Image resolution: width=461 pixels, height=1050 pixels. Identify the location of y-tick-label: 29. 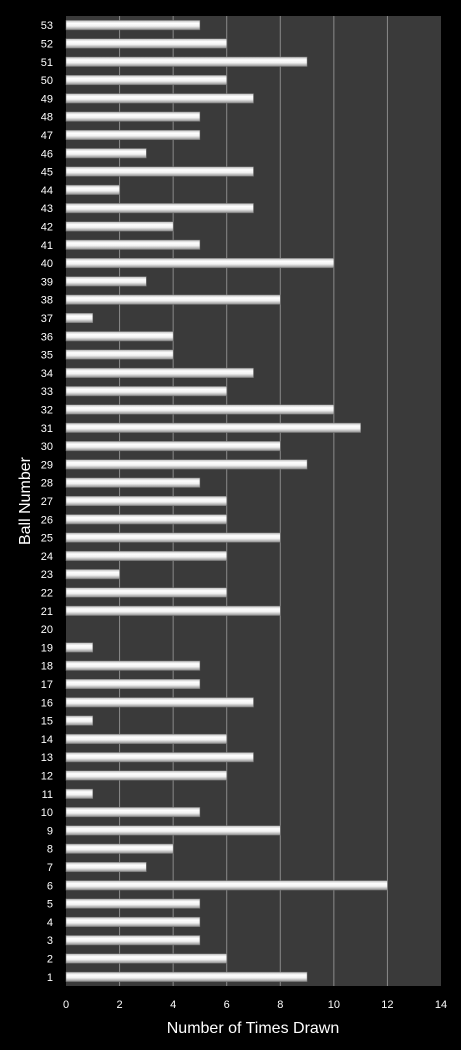
(47, 465).